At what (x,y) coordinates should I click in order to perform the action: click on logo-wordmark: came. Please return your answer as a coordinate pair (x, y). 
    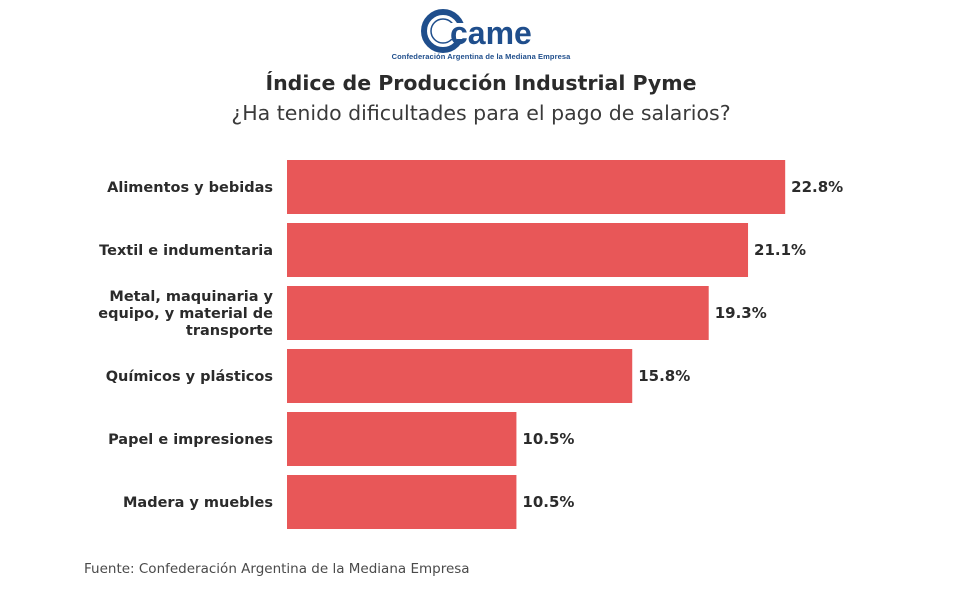
    Looking at the image, I should click on (491, 33).